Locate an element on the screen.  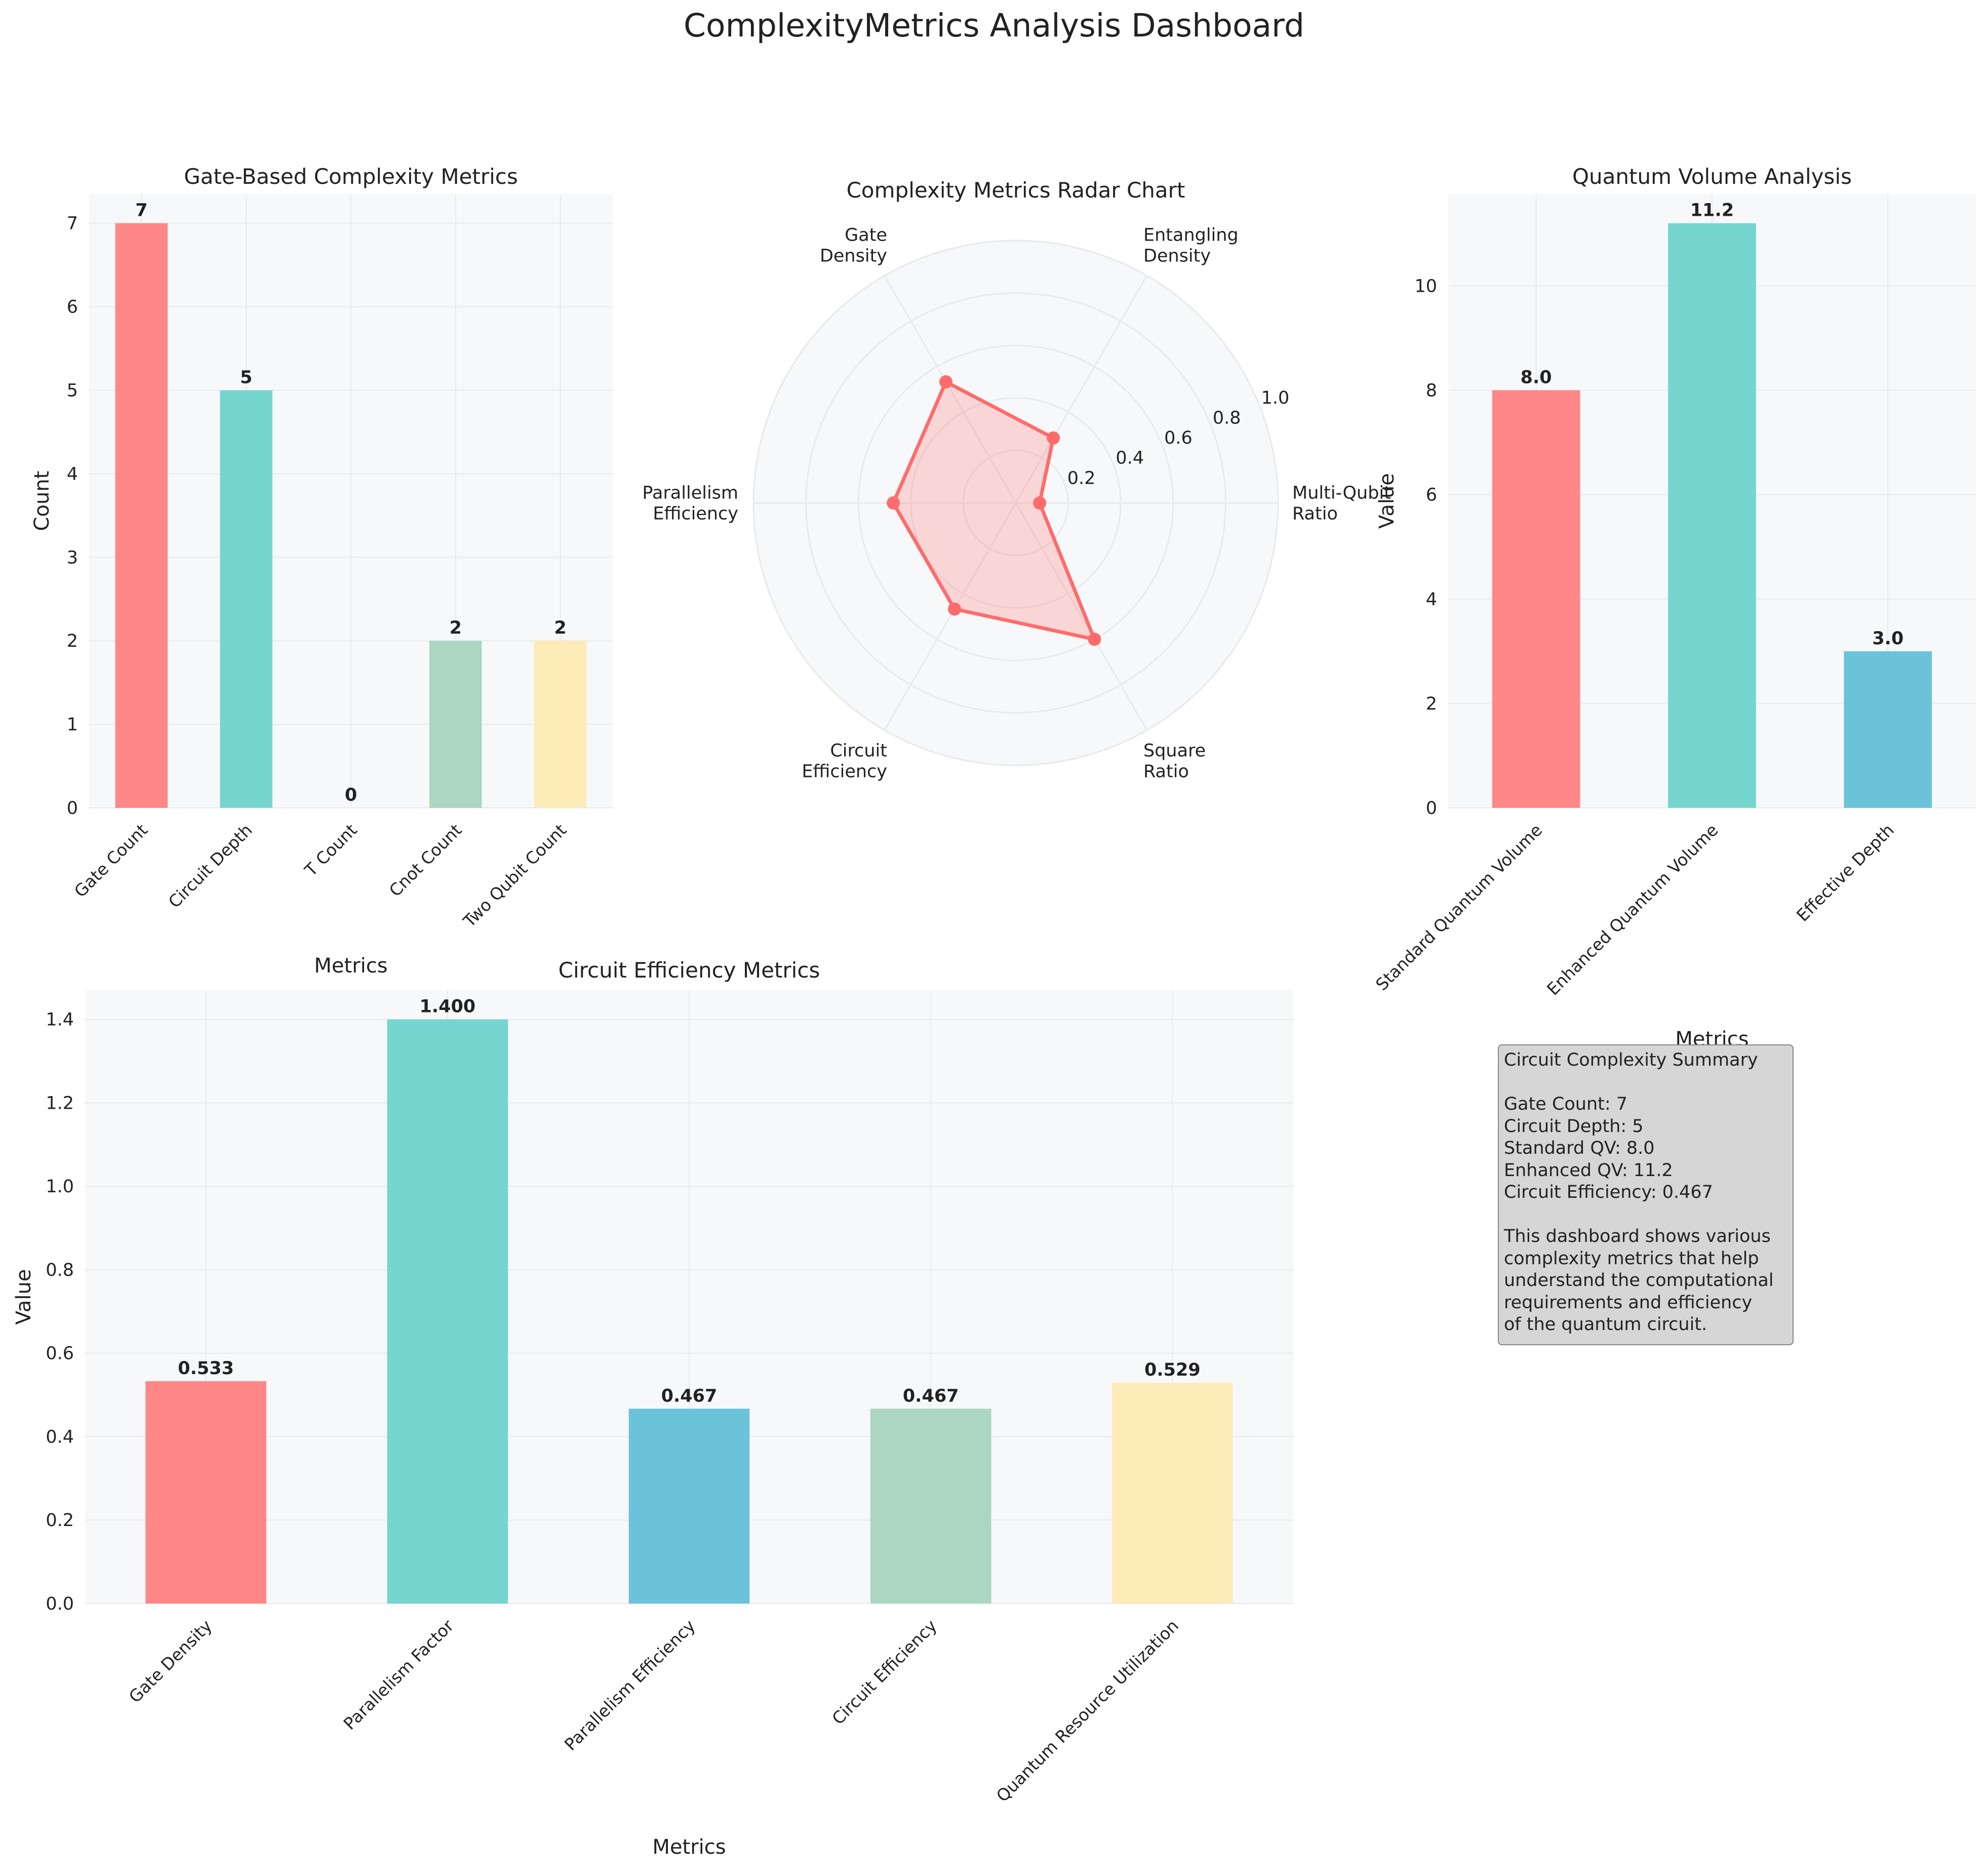
xtick-label: Effective Depth is located at coordinates (1846, 872).